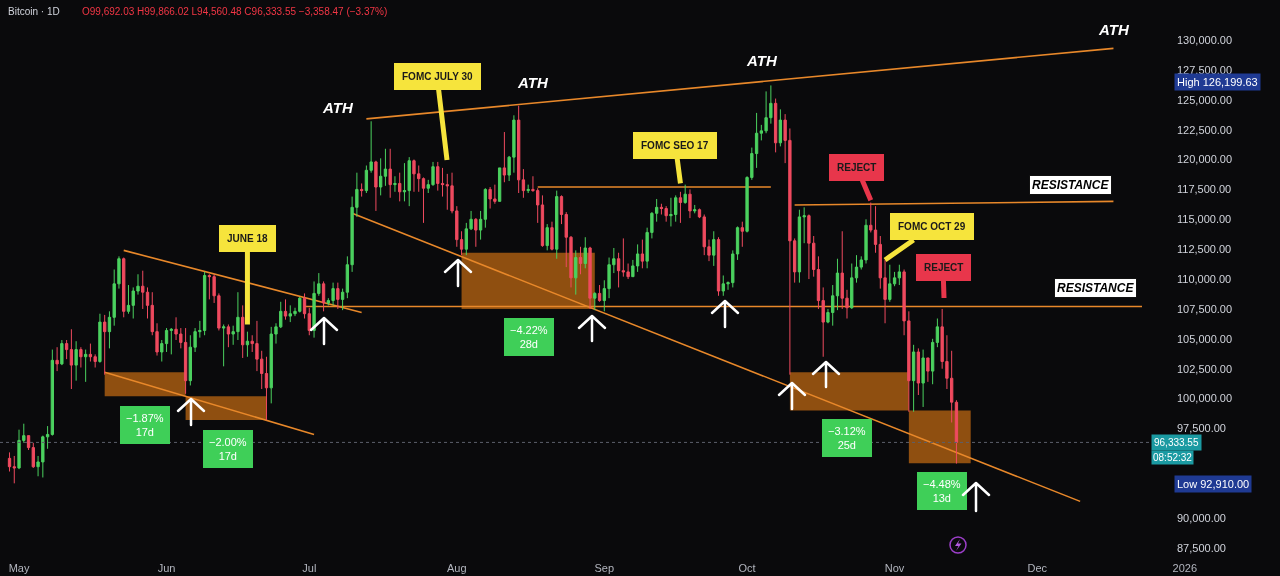 Image resolution: width=1280 pixels, height=576 pixels. What do you see at coordinates (1114, 29) in the screenshot?
I see `text: ATH` at bounding box center [1114, 29].